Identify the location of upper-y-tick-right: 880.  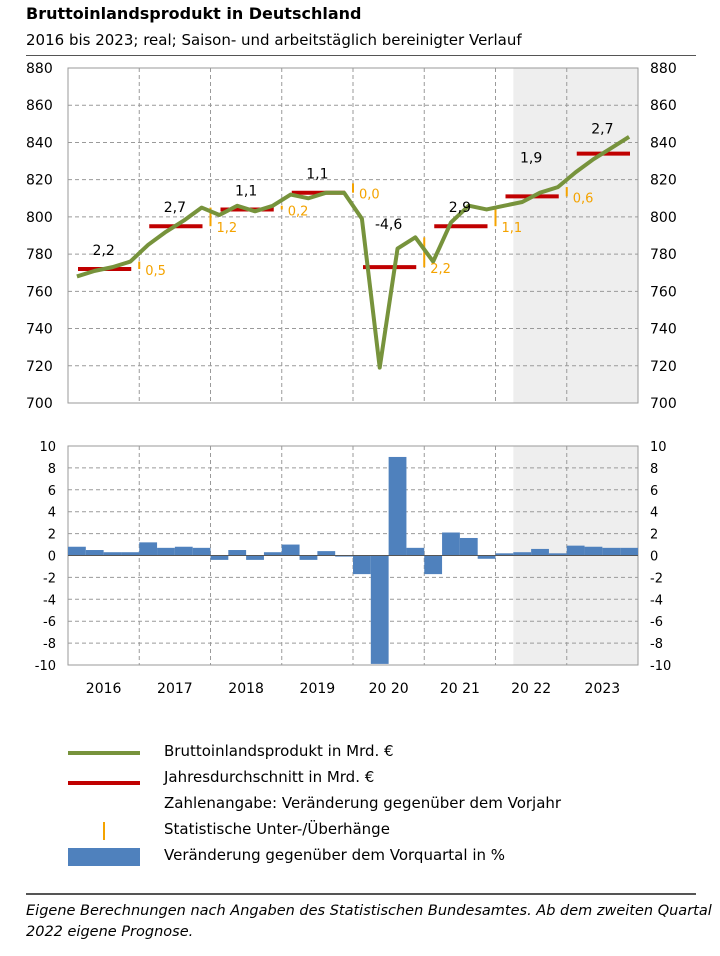
(663, 69).